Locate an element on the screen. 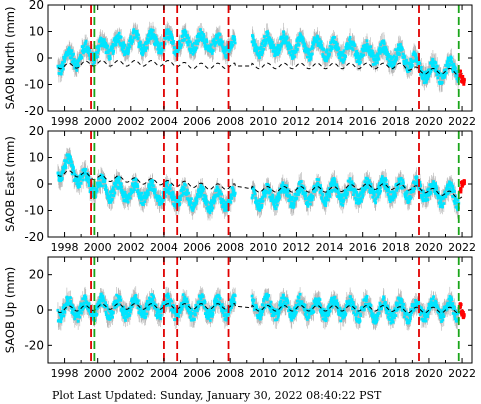 The image size is (481, 404). x-tick-label: 2016 is located at coordinates (363, 247).